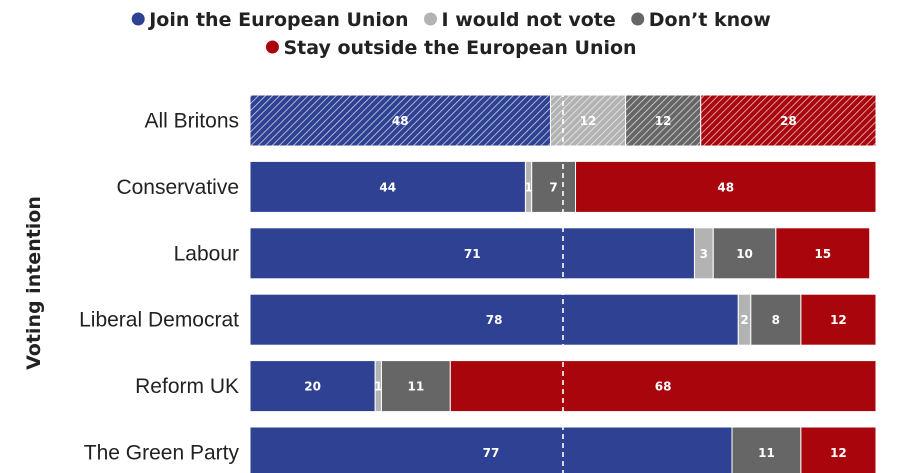  What do you see at coordinates (206, 253) in the screenshot?
I see `category-label-labour: Labour` at bounding box center [206, 253].